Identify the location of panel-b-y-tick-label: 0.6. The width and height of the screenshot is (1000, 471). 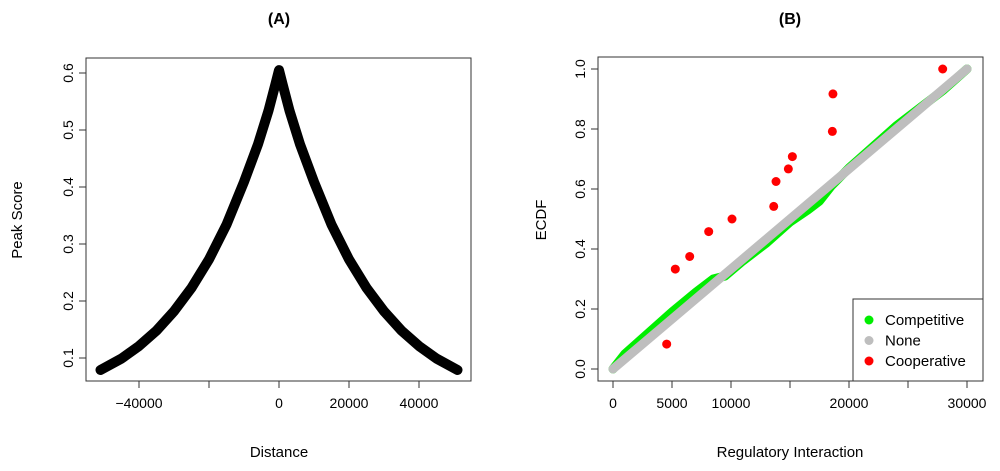
(580, 189).